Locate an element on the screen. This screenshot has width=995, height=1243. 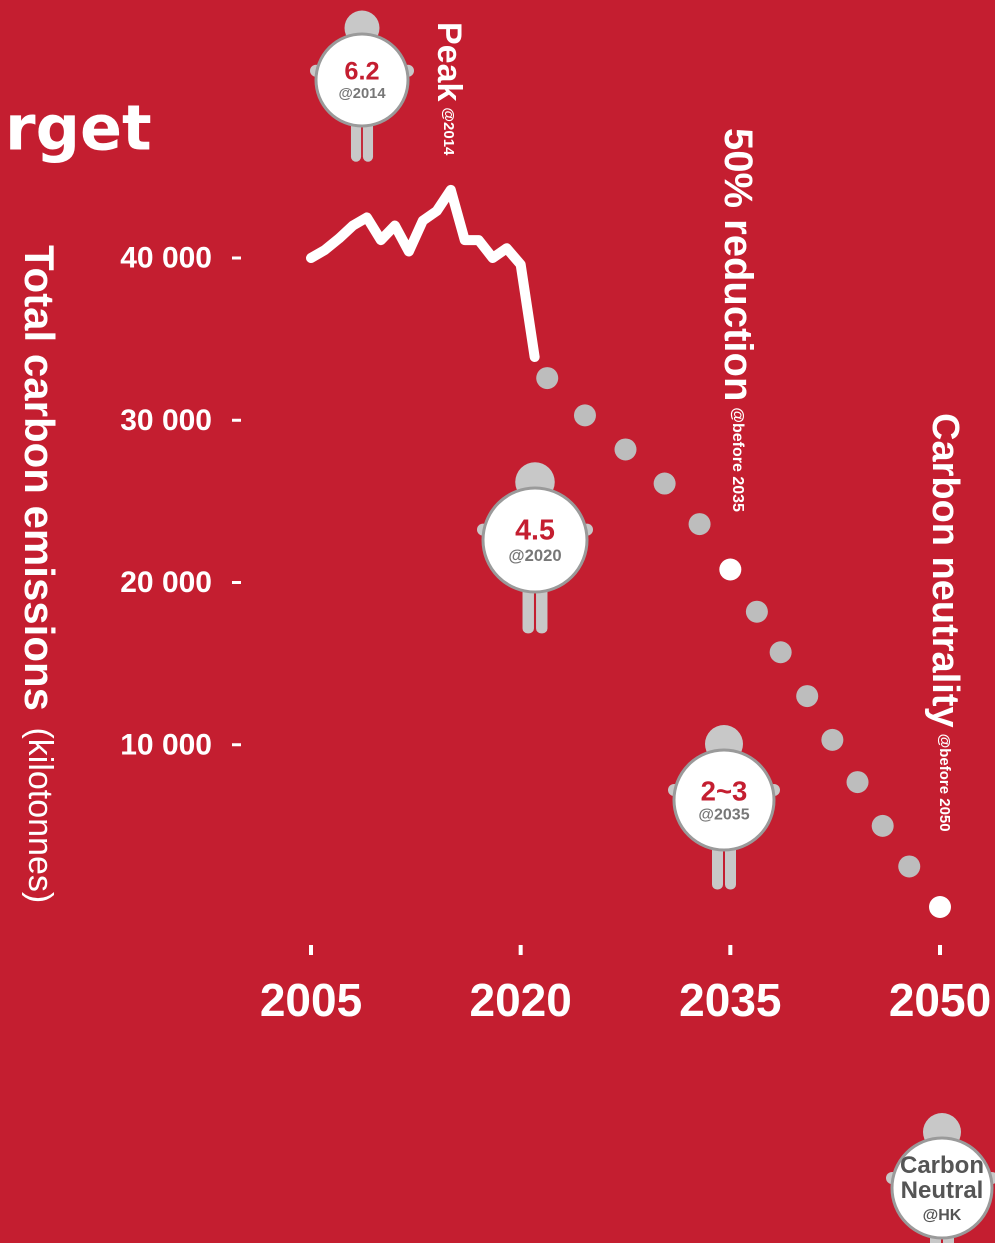
figure-text: 2~3 is located at coordinates (724, 791).